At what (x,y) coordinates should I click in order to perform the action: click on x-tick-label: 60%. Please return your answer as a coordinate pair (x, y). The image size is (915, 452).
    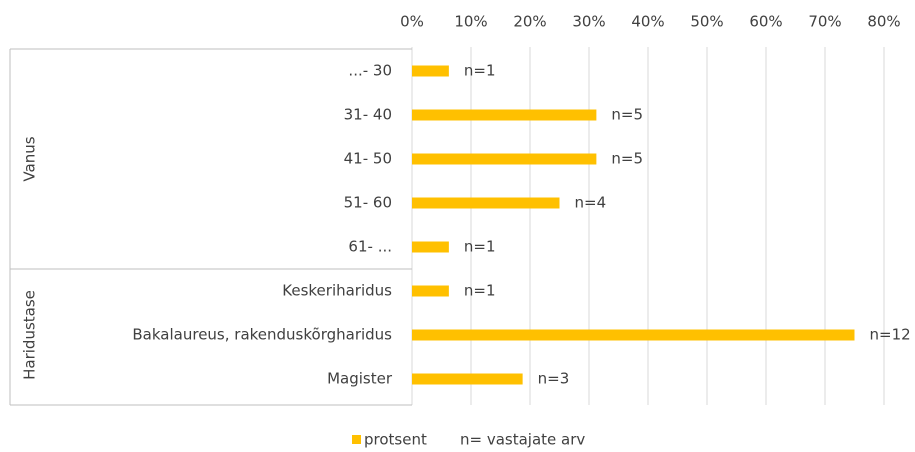
    Looking at the image, I should click on (765, 22).